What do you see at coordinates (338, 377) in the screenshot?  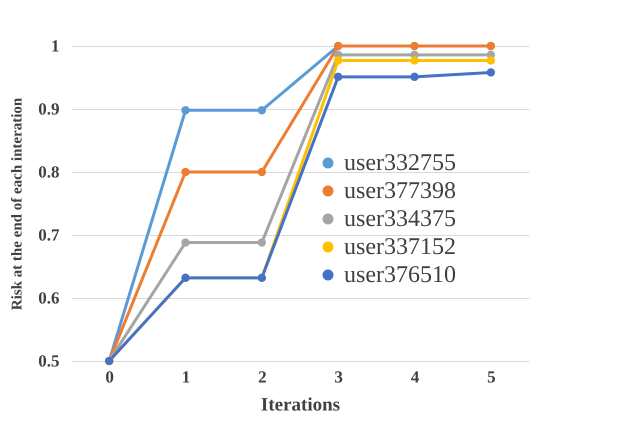 I see `x-tick-label: 3` at bounding box center [338, 377].